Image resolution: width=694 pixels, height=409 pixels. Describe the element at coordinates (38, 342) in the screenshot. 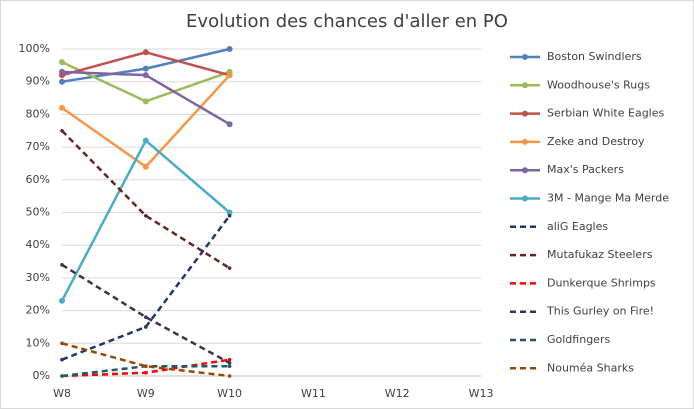

I see `y-tick-label: 10%` at that location.